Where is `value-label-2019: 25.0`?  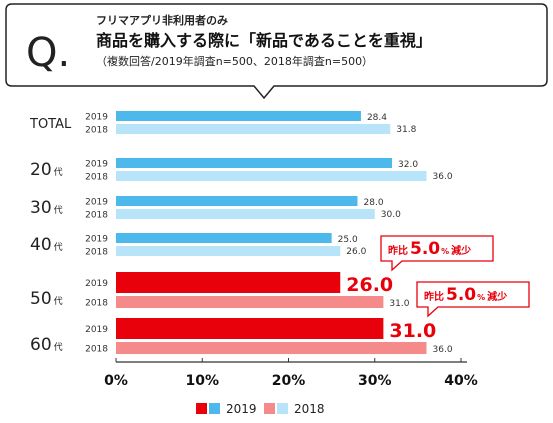
value-label-2019: 25.0 is located at coordinates (348, 240).